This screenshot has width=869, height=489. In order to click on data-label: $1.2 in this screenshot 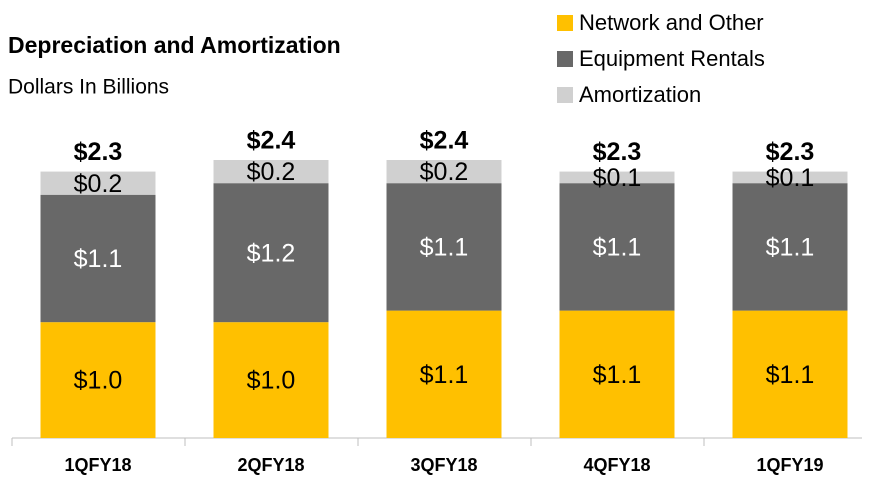, I will do `click(271, 253)`.